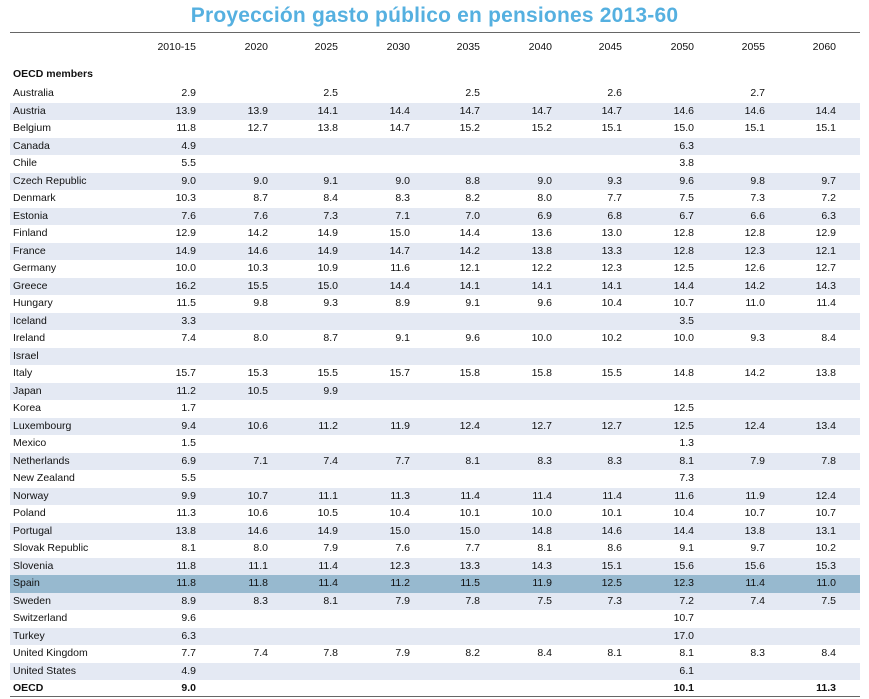  Describe the element at coordinates (327, 530) in the screenshot. I see `value-cell: 14.9` at that location.